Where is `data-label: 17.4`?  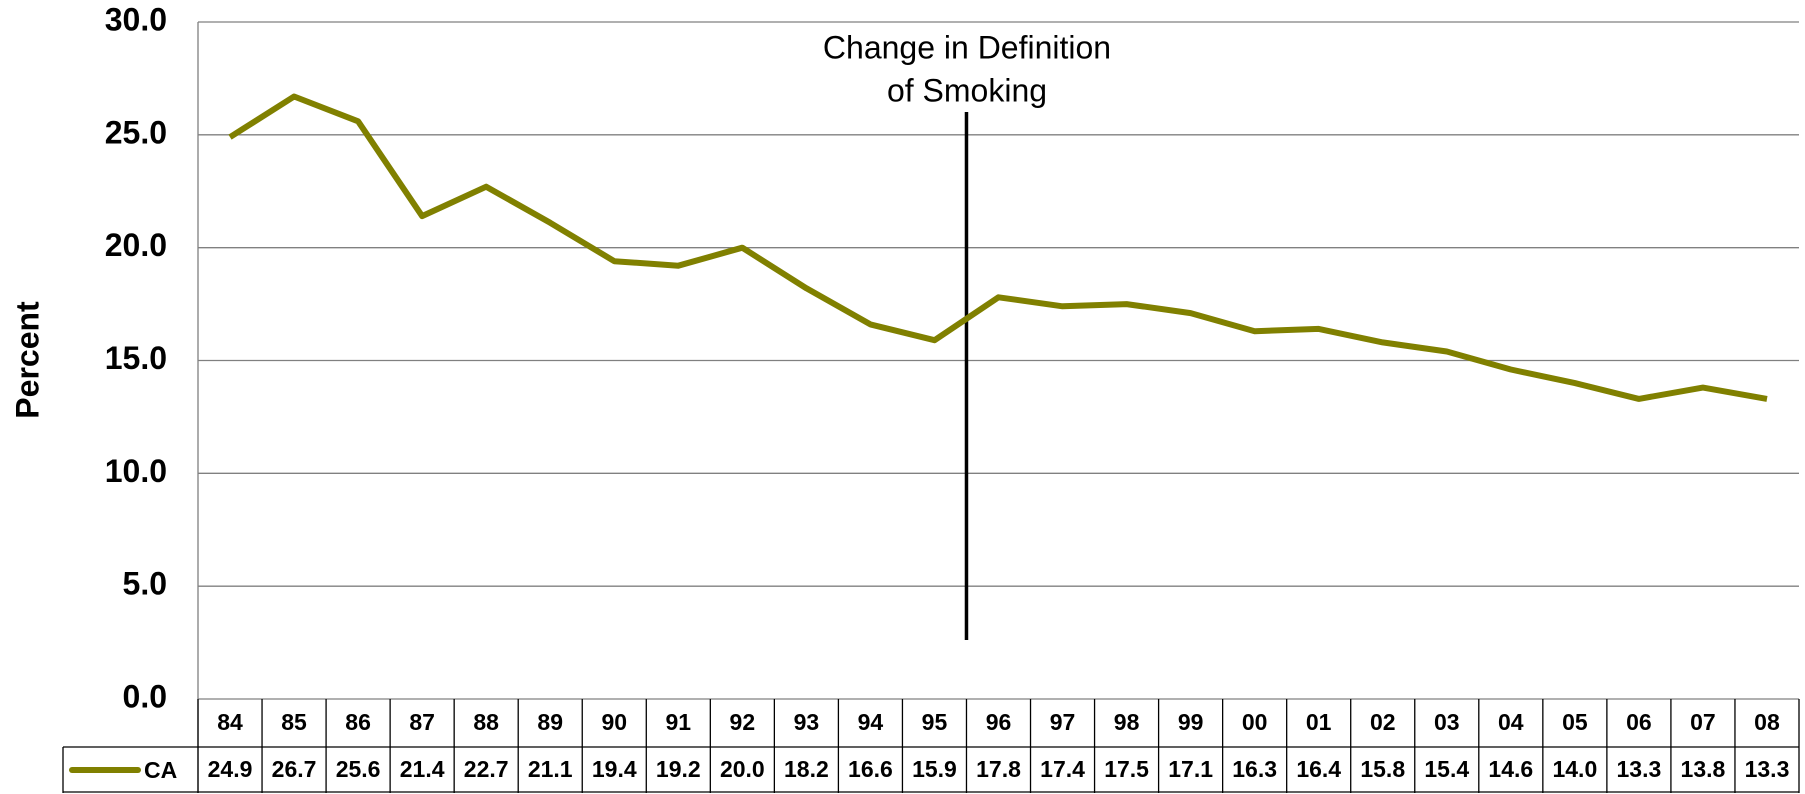 data-label: 17.4 is located at coordinates (1062, 769).